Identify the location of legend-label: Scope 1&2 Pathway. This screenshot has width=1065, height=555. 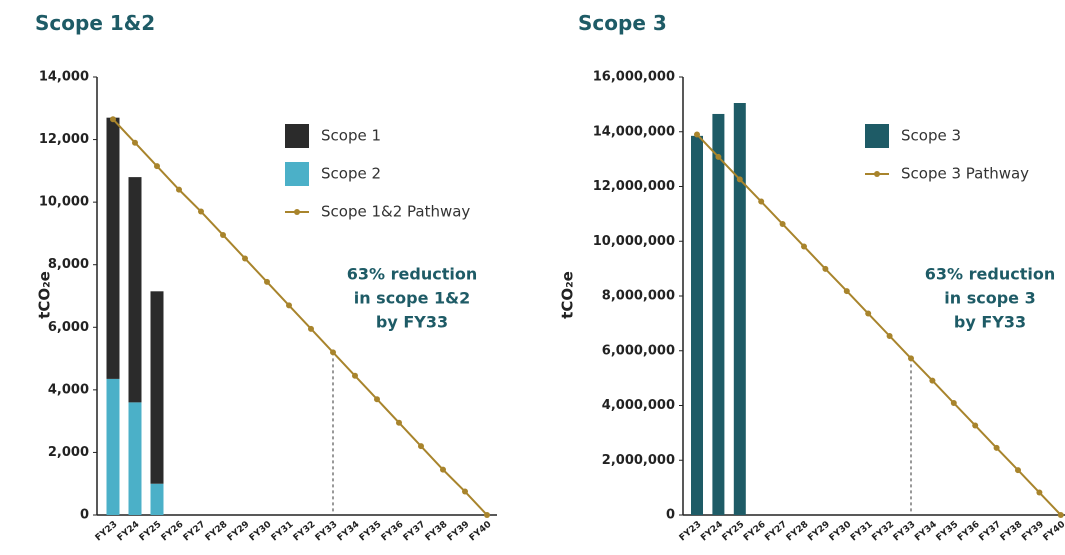
(395, 212).